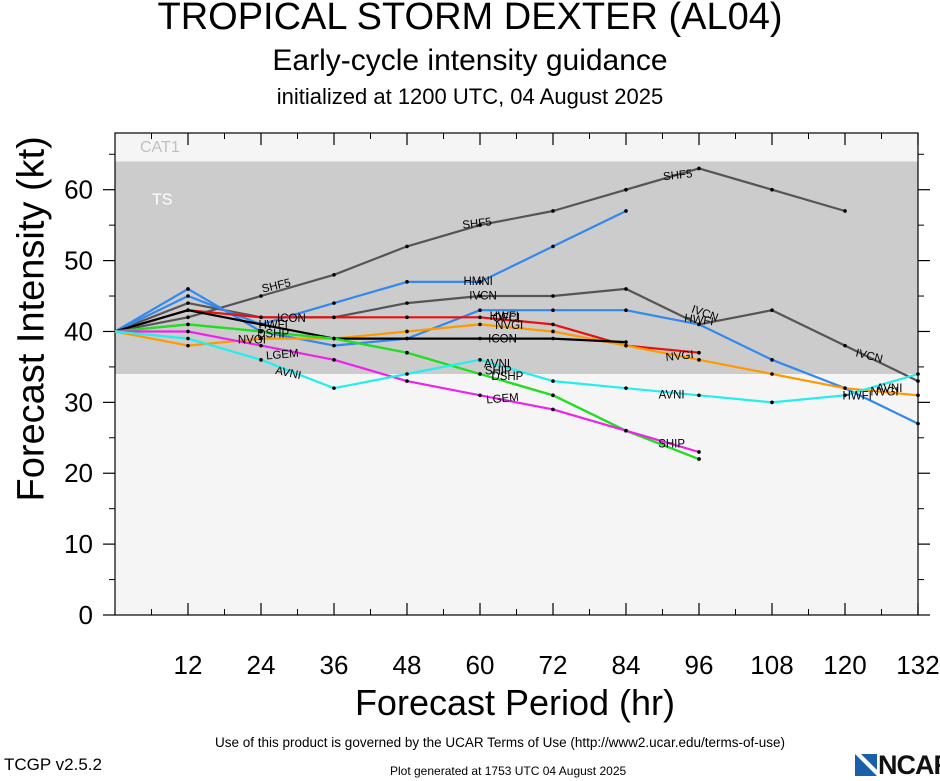  Describe the element at coordinates (78, 544) in the screenshot. I see `y-tick-label: 10` at that location.